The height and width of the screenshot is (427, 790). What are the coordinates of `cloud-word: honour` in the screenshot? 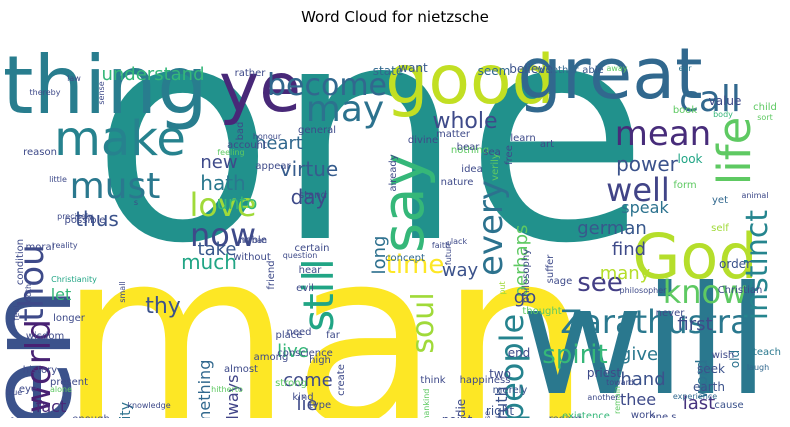 It's located at (267, 136).